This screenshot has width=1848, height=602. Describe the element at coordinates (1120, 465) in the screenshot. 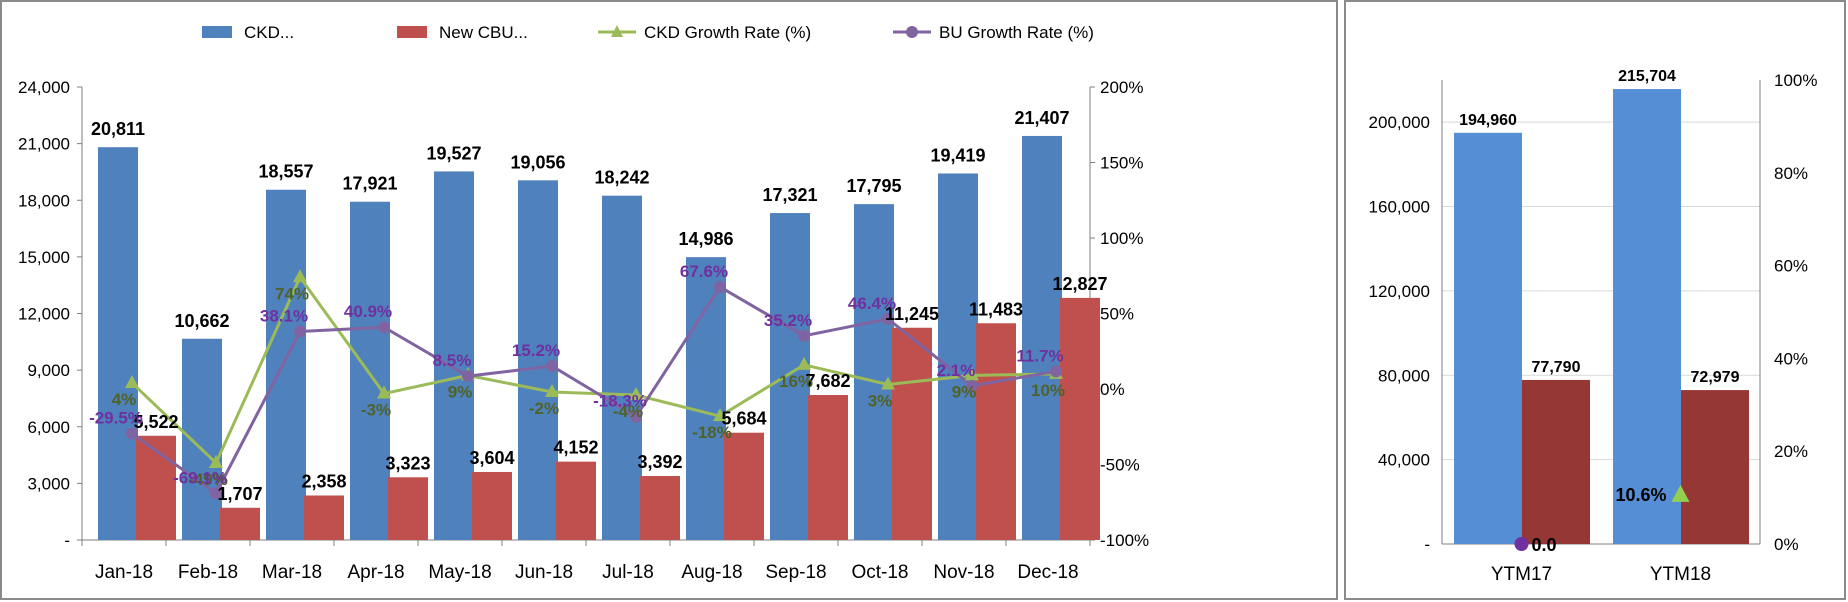

I see `y2-tick-label: -50%` at that location.